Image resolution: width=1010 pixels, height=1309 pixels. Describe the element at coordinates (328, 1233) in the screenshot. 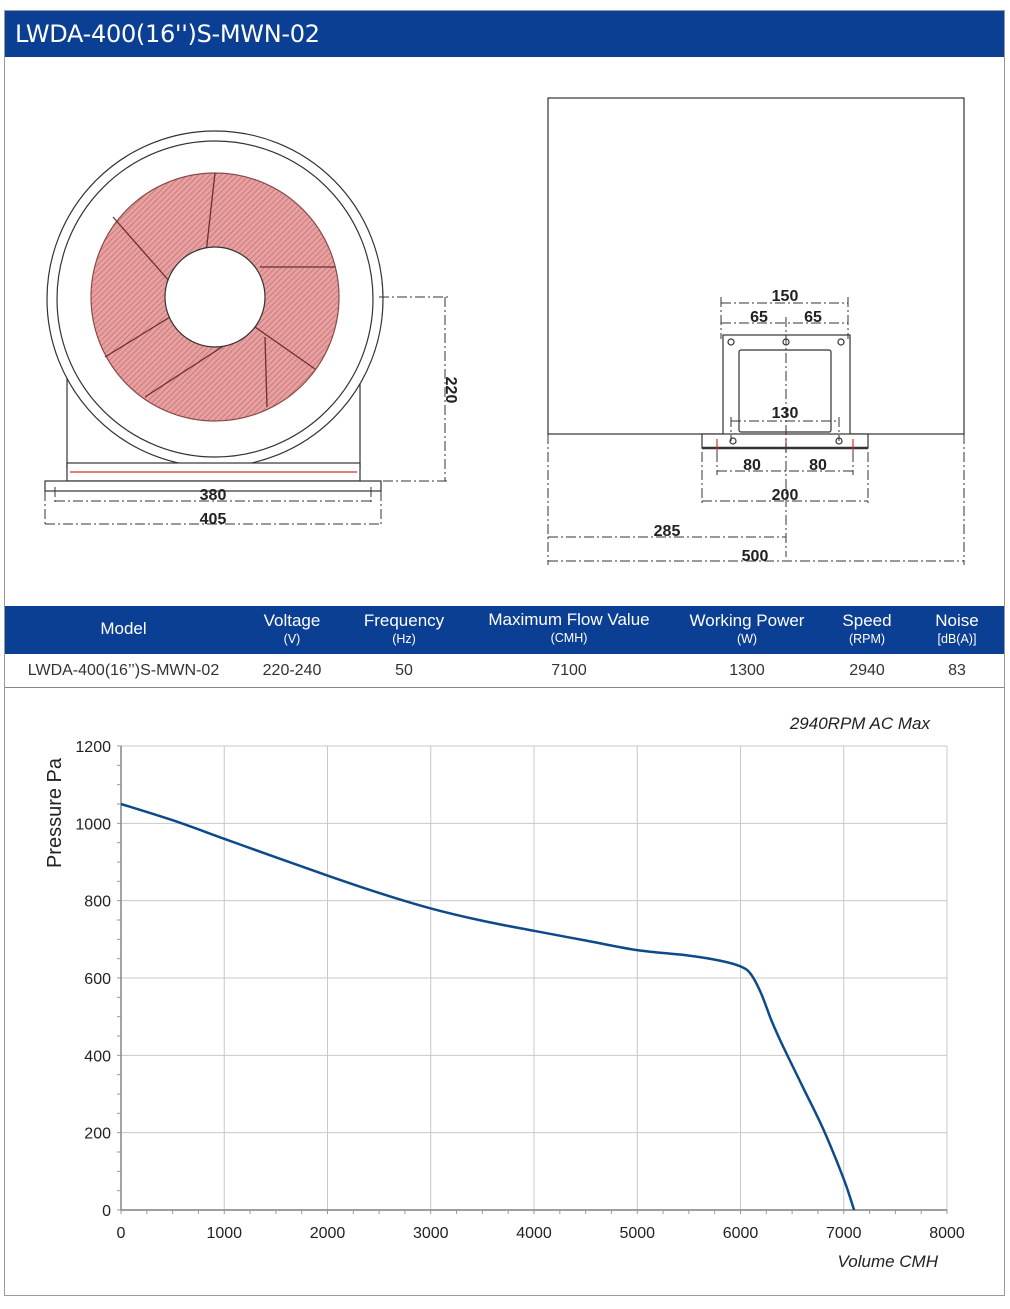

I see `x-tick-label: 2000` at that location.